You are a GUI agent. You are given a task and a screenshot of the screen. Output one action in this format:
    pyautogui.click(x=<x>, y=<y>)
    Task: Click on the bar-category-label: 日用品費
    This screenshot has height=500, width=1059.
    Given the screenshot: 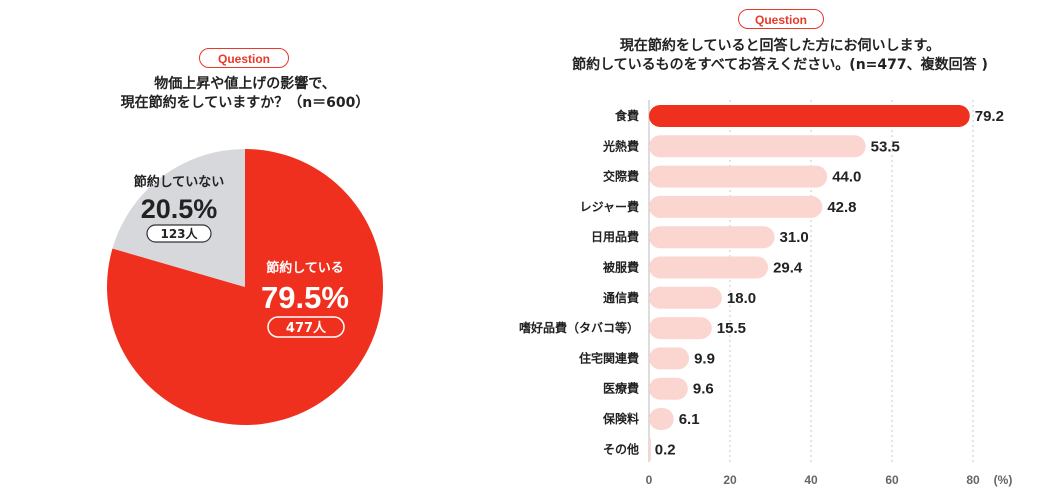 What is the action you would take?
    pyautogui.click(x=615, y=236)
    